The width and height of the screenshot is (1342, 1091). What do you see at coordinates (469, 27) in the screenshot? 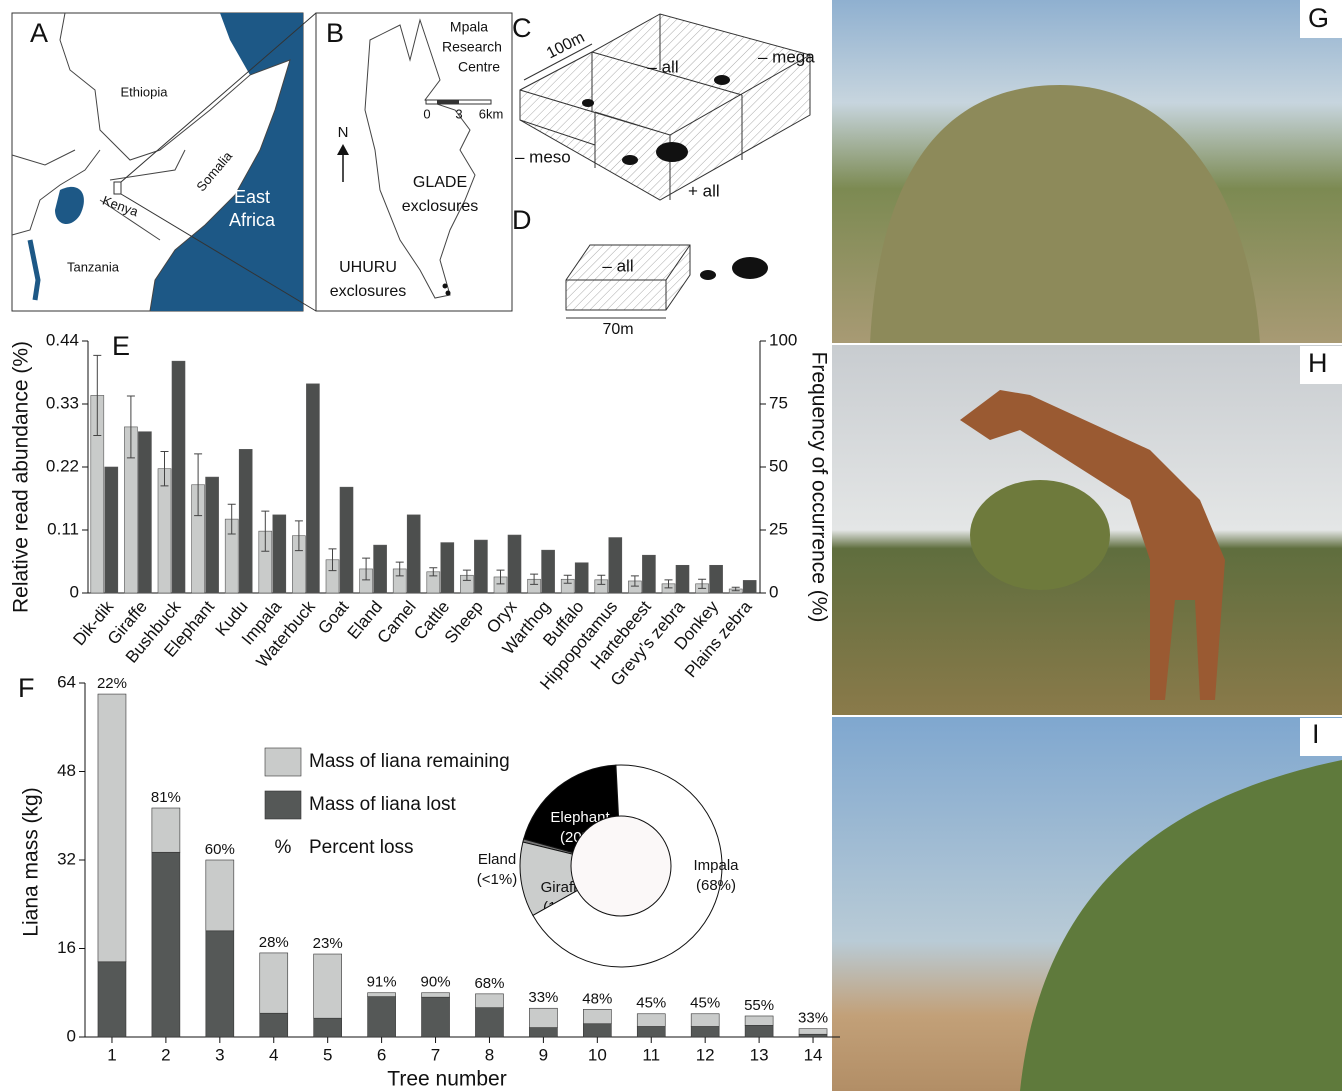
I see `site-label: Mpala` at bounding box center [469, 27].